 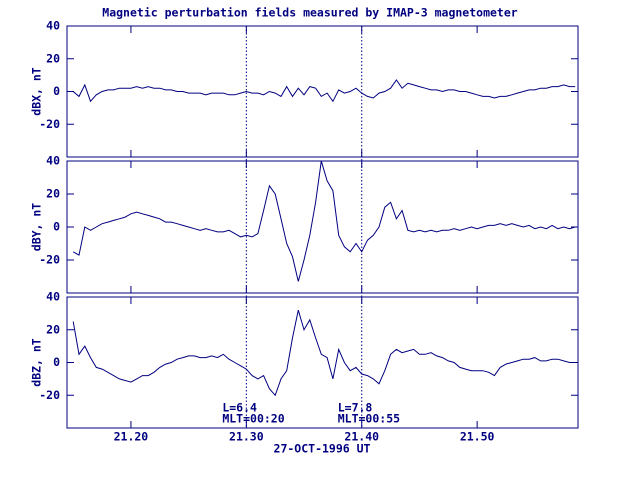 I want to click on x-tick-label: 21.30, so click(x=246, y=437).